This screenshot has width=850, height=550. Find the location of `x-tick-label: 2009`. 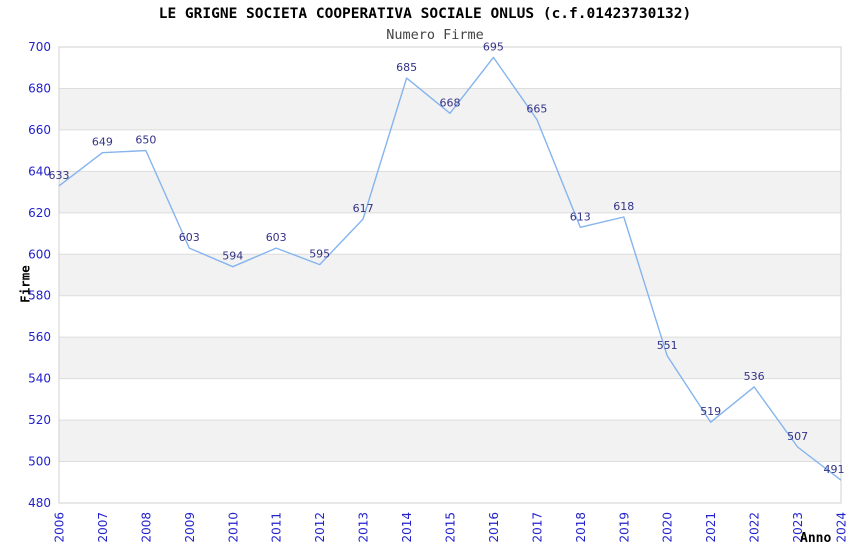

x-tick-label: 2009 is located at coordinates (190, 527).